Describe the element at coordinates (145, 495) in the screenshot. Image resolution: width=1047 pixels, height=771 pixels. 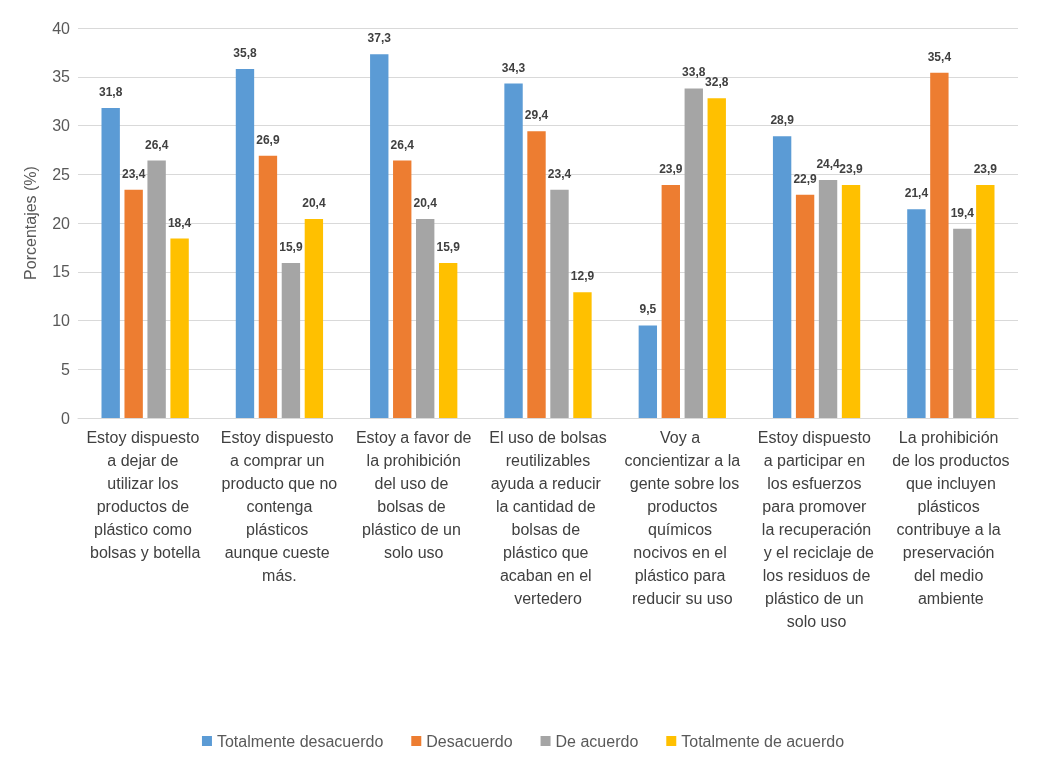
I see `x-tick-label: Estoy dispuesto a dejar de utilizar los productos de plástico como bolsas y botella` at that location.